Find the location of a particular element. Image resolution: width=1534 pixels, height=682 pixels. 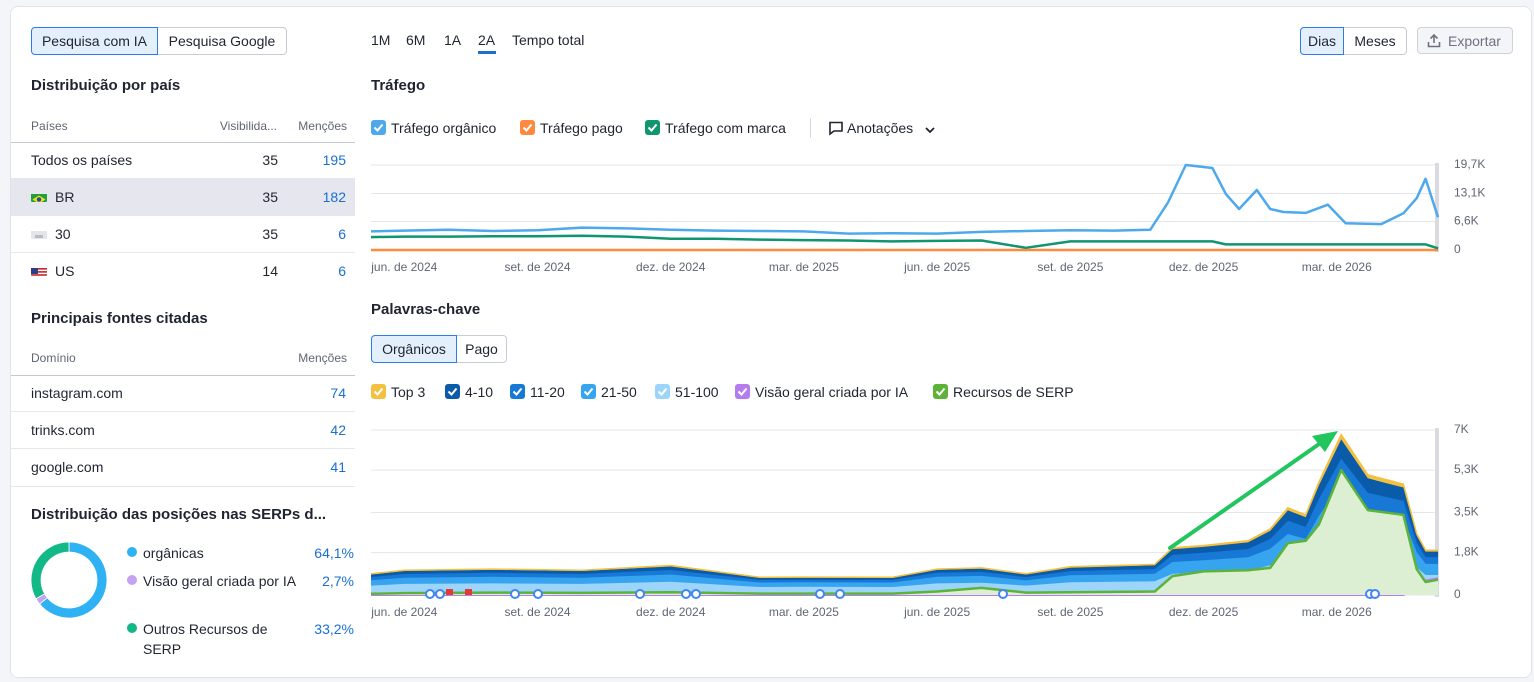

x-tick-label: jun. de 2024 is located at coordinates (404, 267).